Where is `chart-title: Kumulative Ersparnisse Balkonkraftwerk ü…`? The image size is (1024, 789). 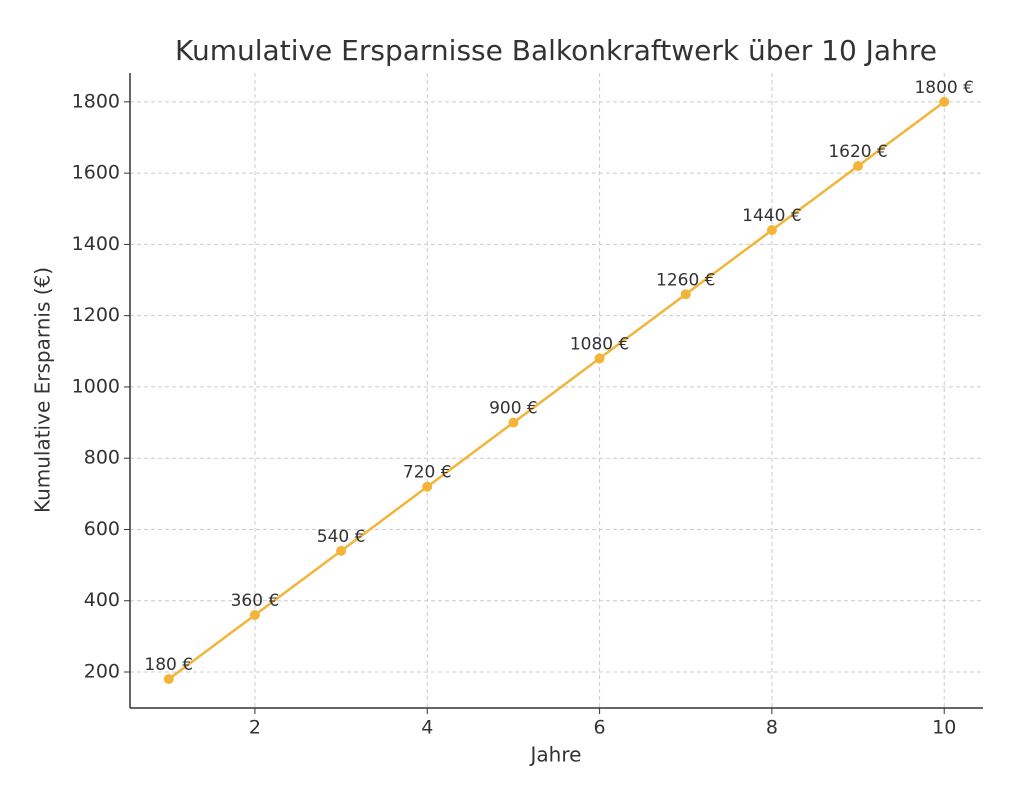 chart-title: Kumulative Ersparnisse Balkonkraftwerk ü… is located at coordinates (556, 50).